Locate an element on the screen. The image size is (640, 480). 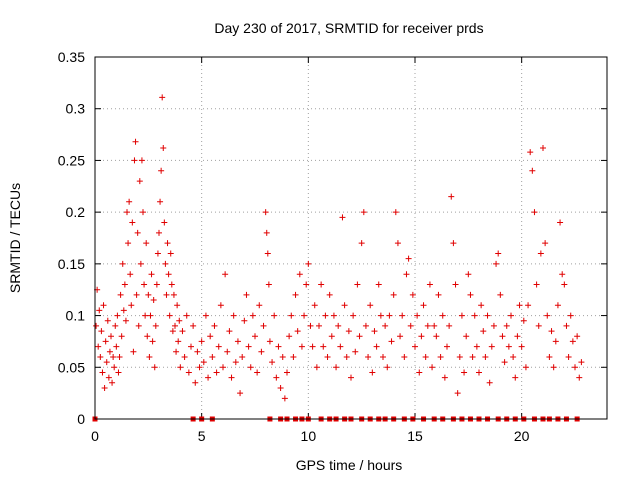
y-tick-label: 0.3 is located at coordinates (76, 109).